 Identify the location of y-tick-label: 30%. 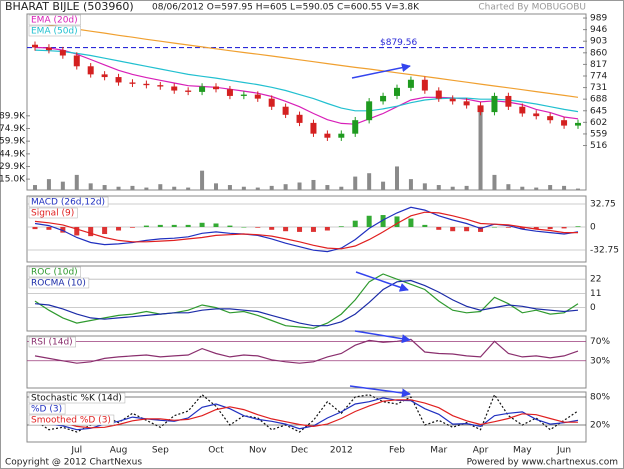
(600, 361).